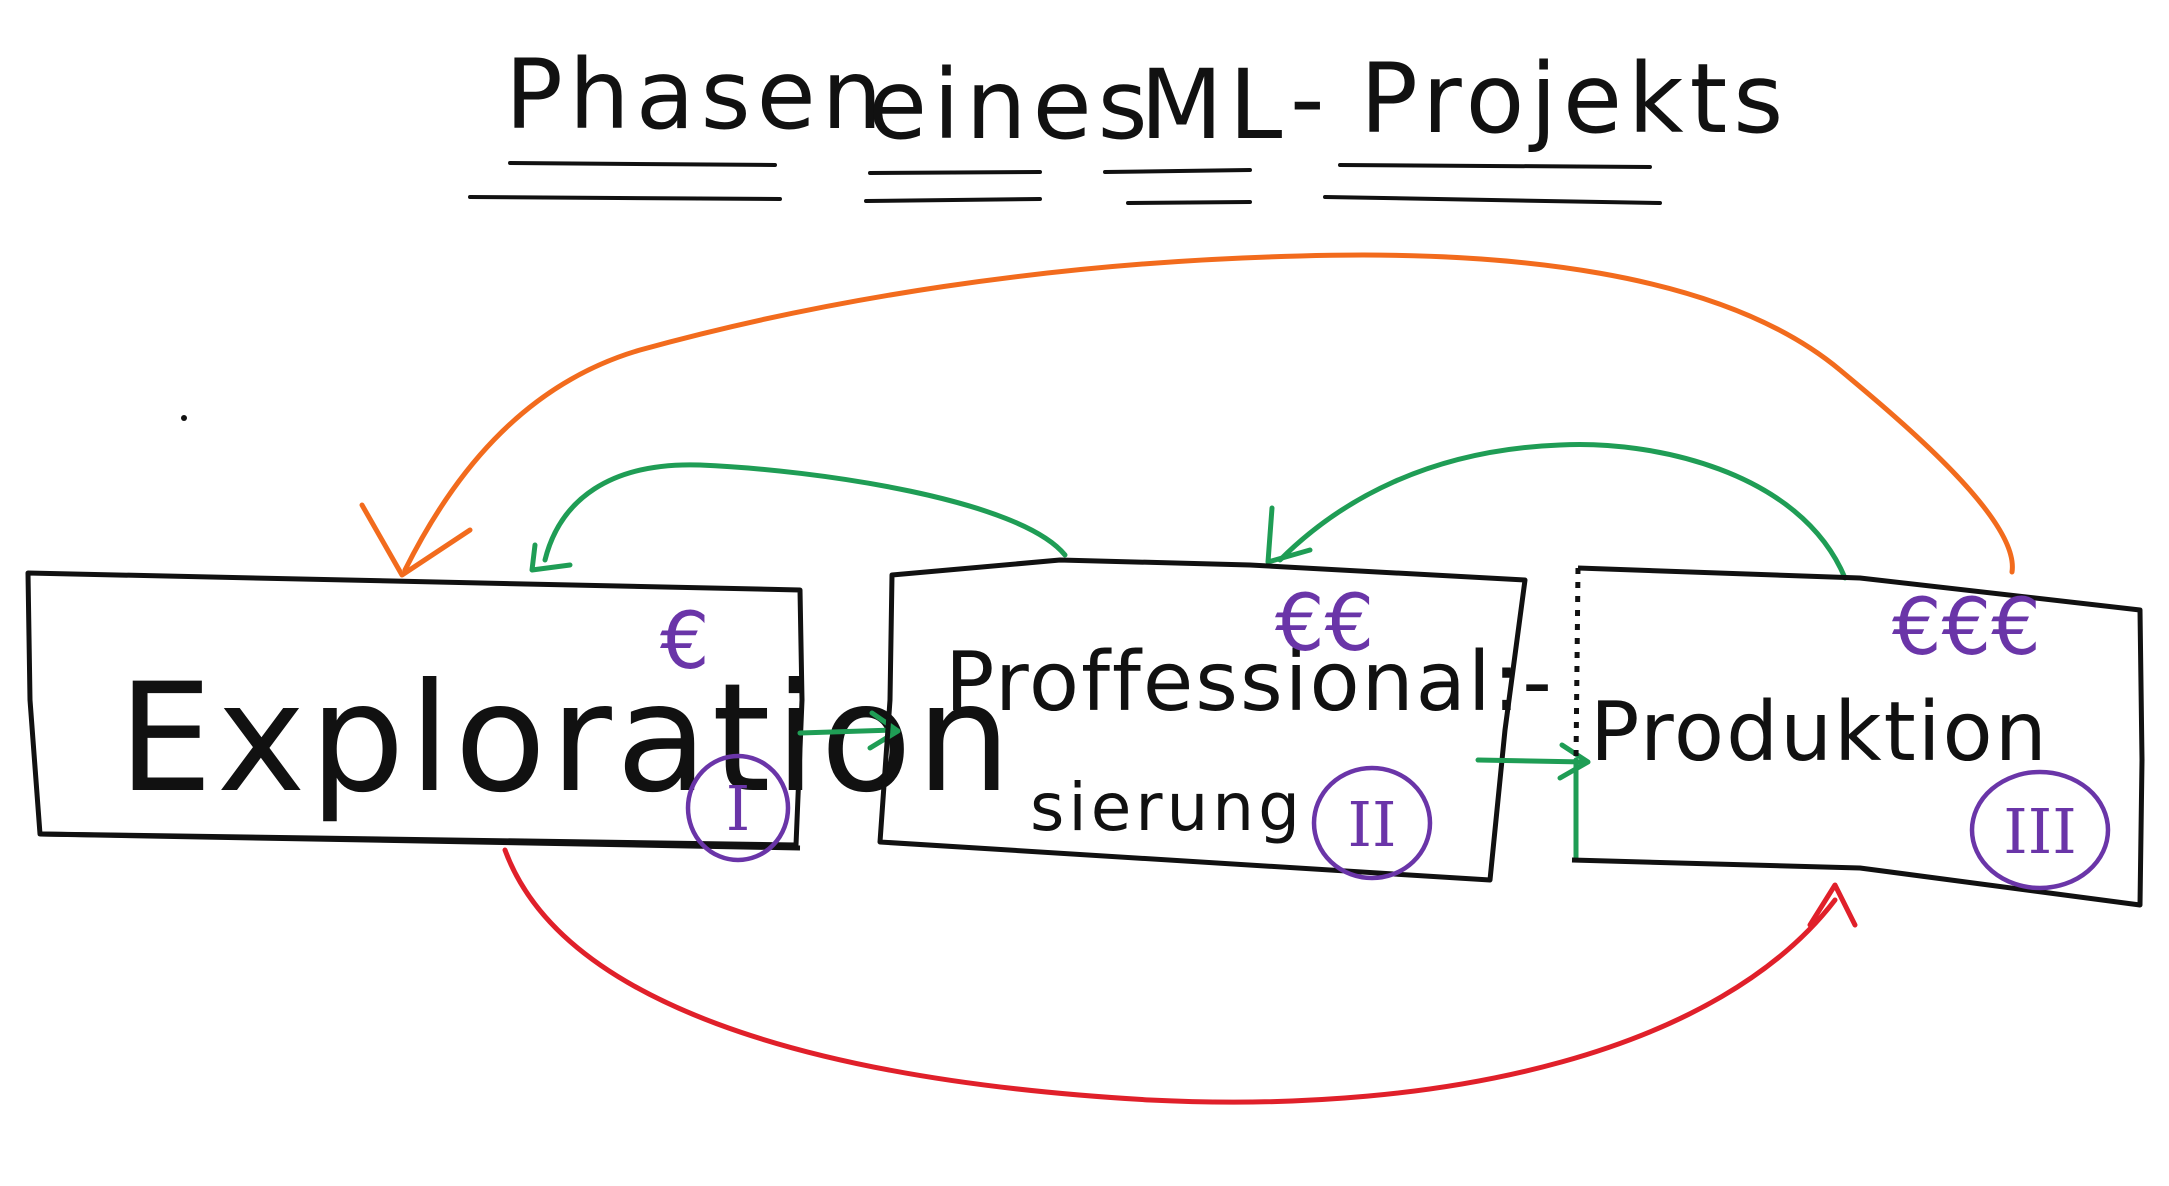 Image resolution: width=2169 pixels, height=1186 pixels. What do you see at coordinates (1180, 976) in the screenshot?
I see `skip-arrow-exploration-to-produktion` at bounding box center [1180, 976].